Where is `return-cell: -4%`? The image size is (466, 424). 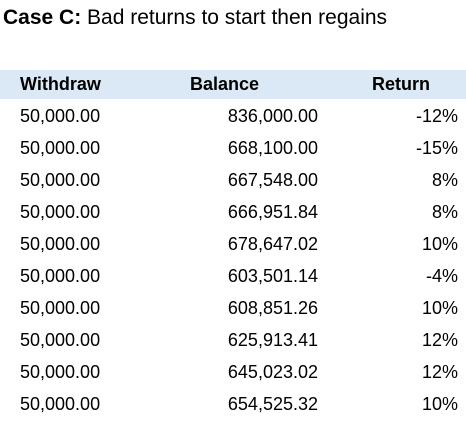 return-cell: -4% is located at coordinates (441, 276).